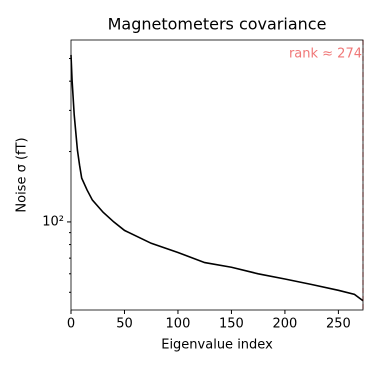 Image resolution: width=380 pixels, height=374 pixels. What do you see at coordinates (178, 324) in the screenshot?
I see `x-tick-label: 100` at bounding box center [178, 324].